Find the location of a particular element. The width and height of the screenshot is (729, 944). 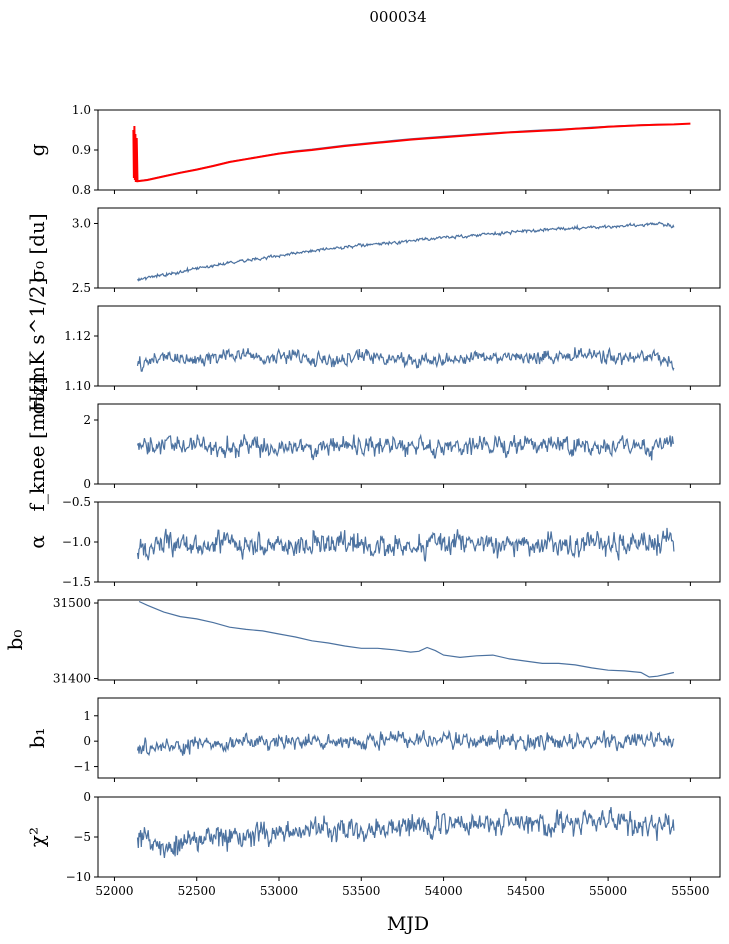

y-tick-label-2-0: 1.12 is located at coordinates (77, 336).